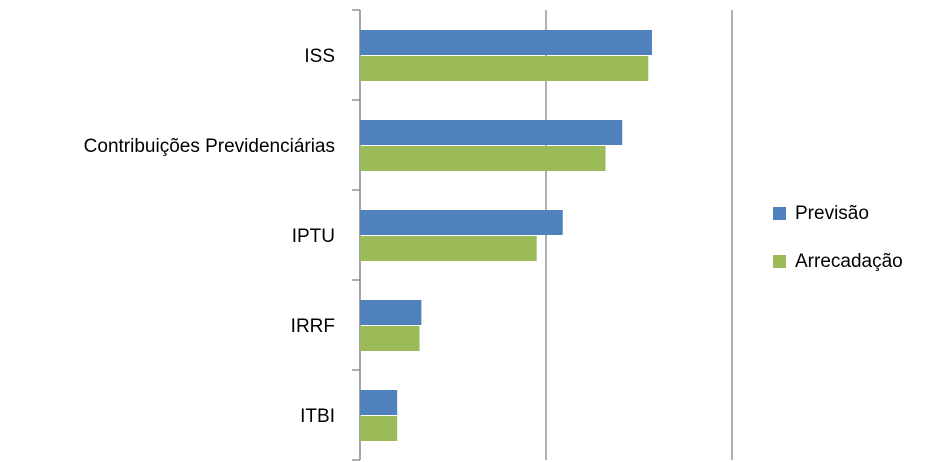  What do you see at coordinates (319, 56) in the screenshot?
I see `y-tick-label: ISS` at bounding box center [319, 56].